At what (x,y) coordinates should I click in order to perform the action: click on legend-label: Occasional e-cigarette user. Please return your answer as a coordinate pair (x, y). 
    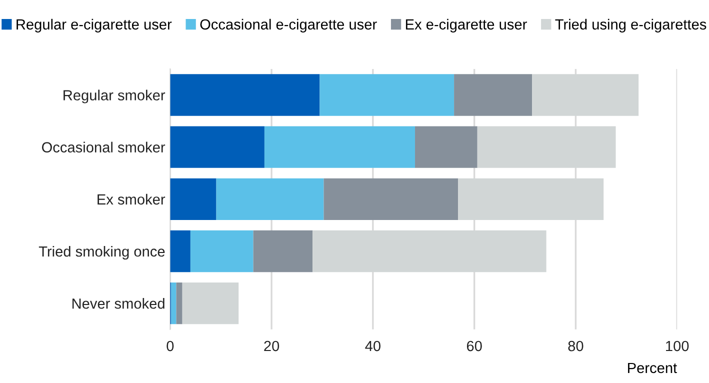
    Looking at the image, I should click on (288, 25).